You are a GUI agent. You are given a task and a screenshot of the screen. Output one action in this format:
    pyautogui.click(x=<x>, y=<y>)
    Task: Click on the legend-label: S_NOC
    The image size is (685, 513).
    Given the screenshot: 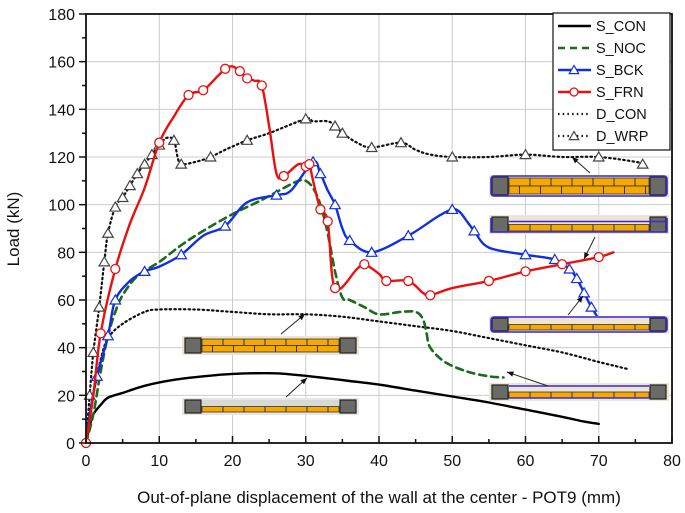 What is the action you would take?
    pyautogui.click(x=621, y=49)
    